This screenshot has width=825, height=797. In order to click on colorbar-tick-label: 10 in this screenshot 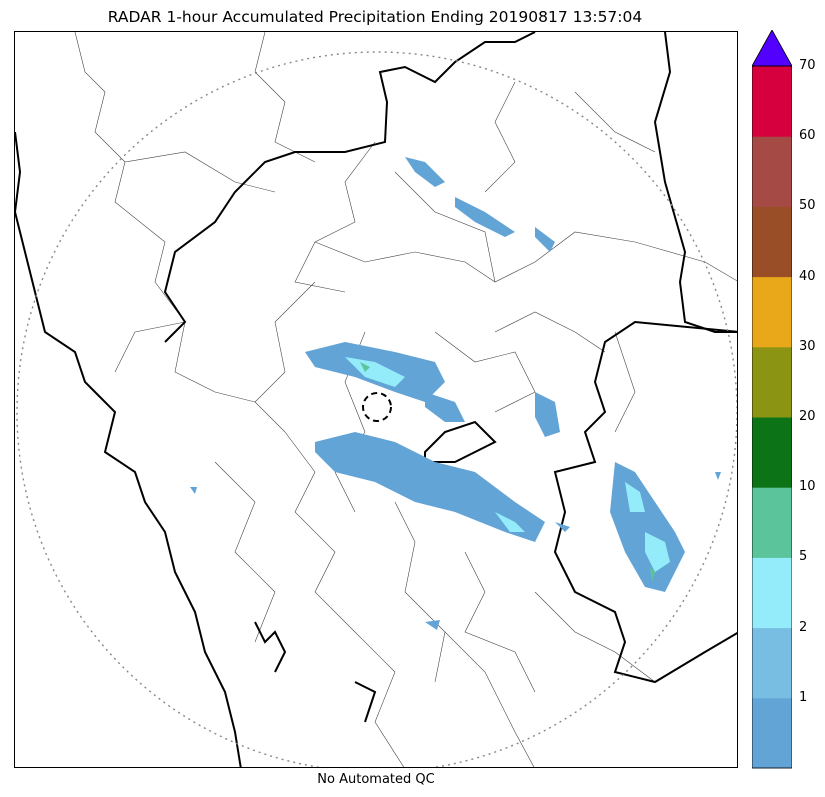, I will do `click(807, 487)`.